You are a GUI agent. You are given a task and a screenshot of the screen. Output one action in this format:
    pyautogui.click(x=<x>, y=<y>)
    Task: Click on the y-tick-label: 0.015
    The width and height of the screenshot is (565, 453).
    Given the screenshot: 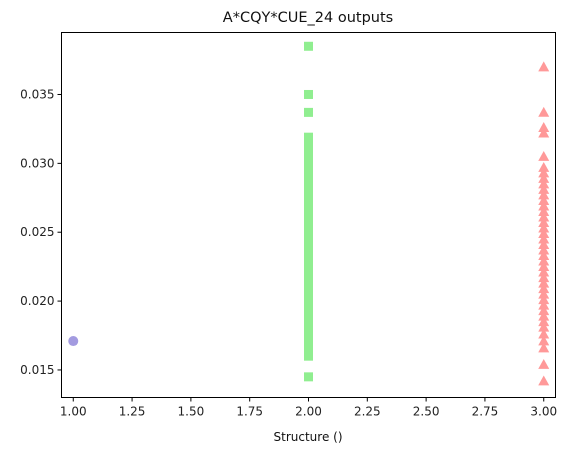 What is the action you would take?
    pyautogui.click(x=37, y=370)
    